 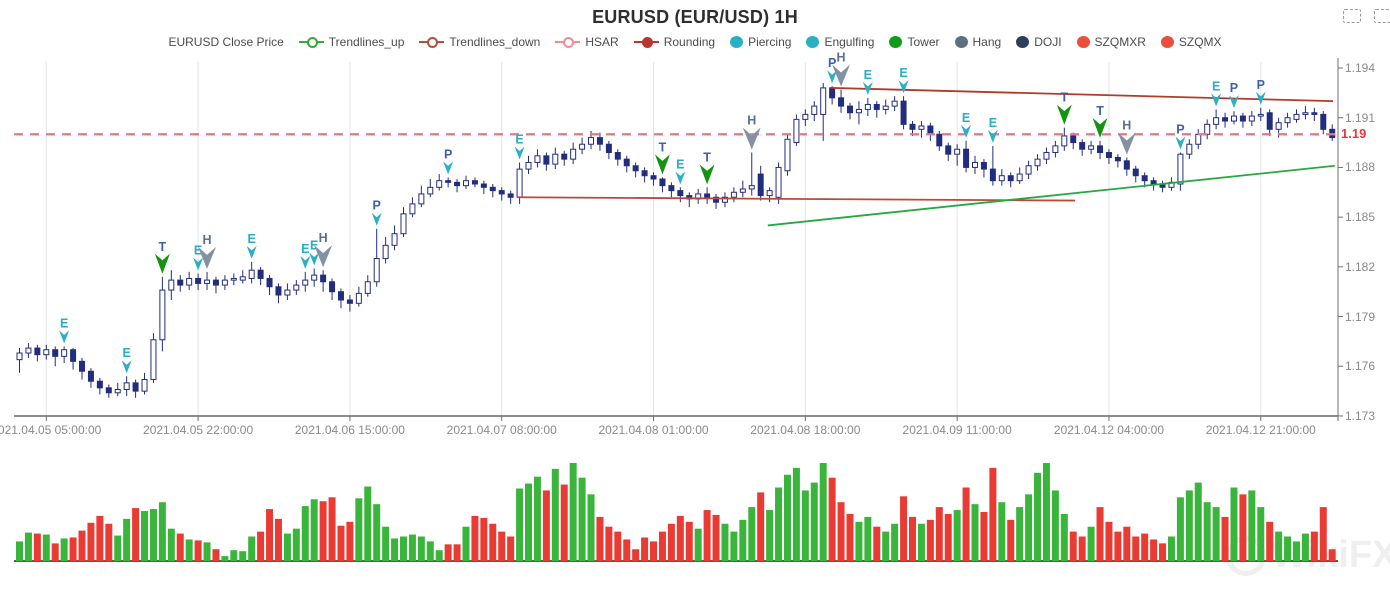 I want to click on legend-item-engulfing: Engulfing, so click(x=840, y=42).